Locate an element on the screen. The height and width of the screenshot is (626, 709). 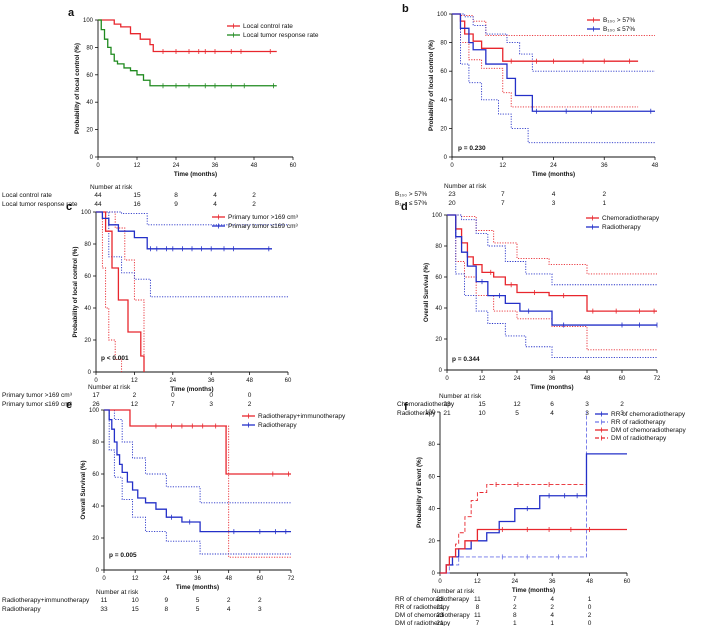
risk-value: 44 is located at coordinates (98, 204).